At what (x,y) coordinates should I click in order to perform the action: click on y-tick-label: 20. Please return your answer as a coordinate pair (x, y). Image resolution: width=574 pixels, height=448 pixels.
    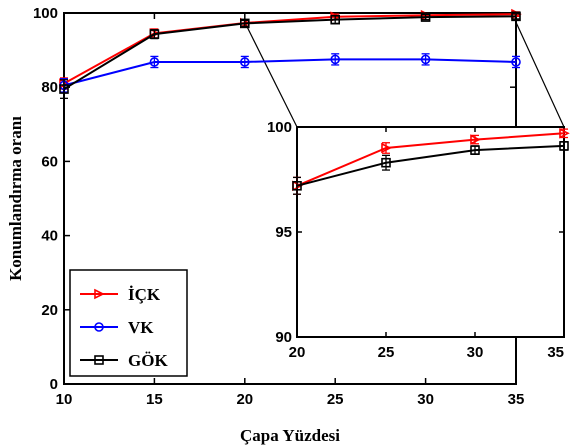
    Looking at the image, I should click on (49, 310).